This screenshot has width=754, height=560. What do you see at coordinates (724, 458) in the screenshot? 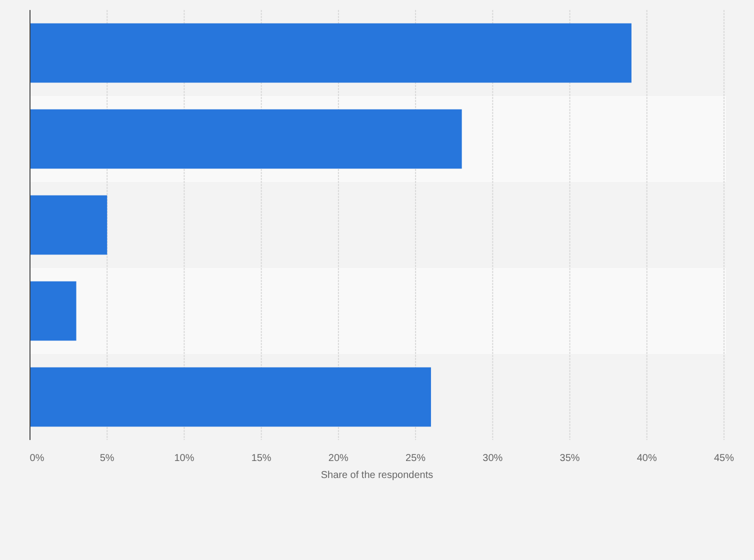
I see `x-tick-label: 45%` at bounding box center [724, 458].